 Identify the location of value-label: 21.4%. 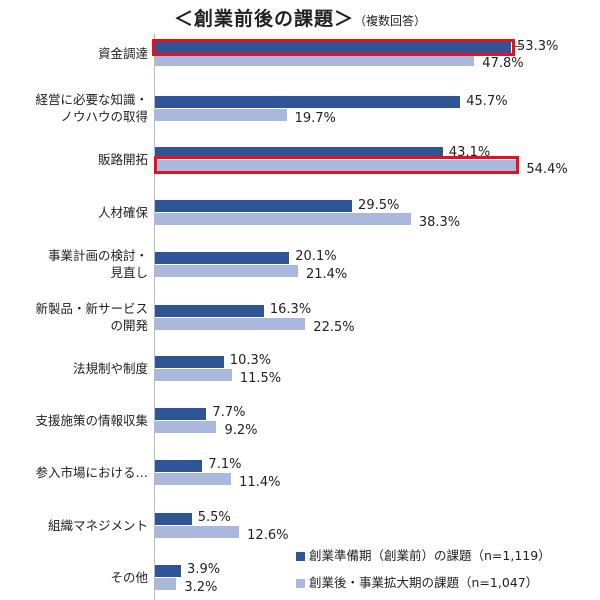
(326, 274).